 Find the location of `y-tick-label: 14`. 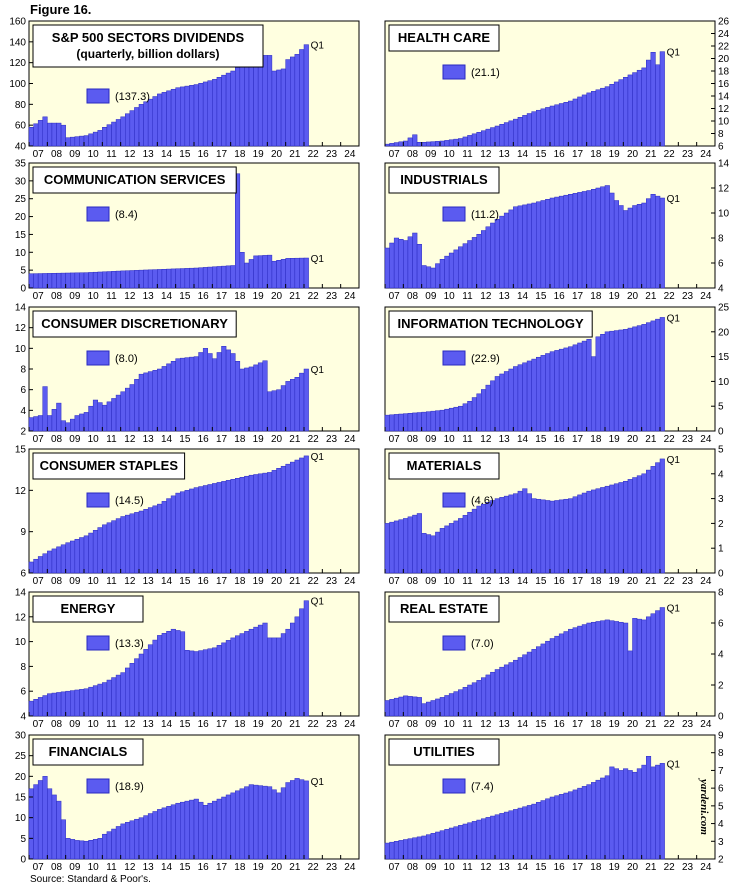

y-tick-label: 14 is located at coordinates (724, 164).